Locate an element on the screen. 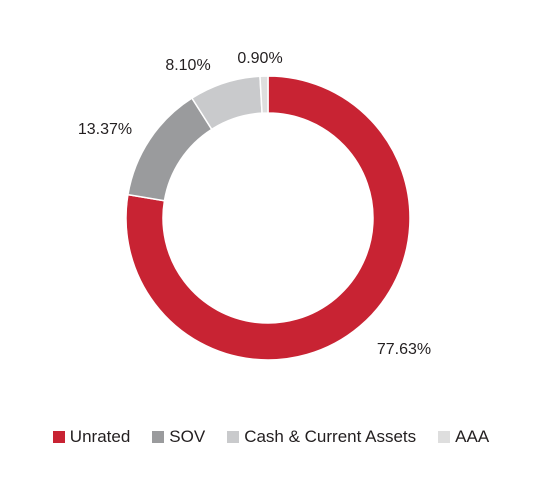 The height and width of the screenshot is (481, 542). data-label-aaa: 0.90% is located at coordinates (259, 58).